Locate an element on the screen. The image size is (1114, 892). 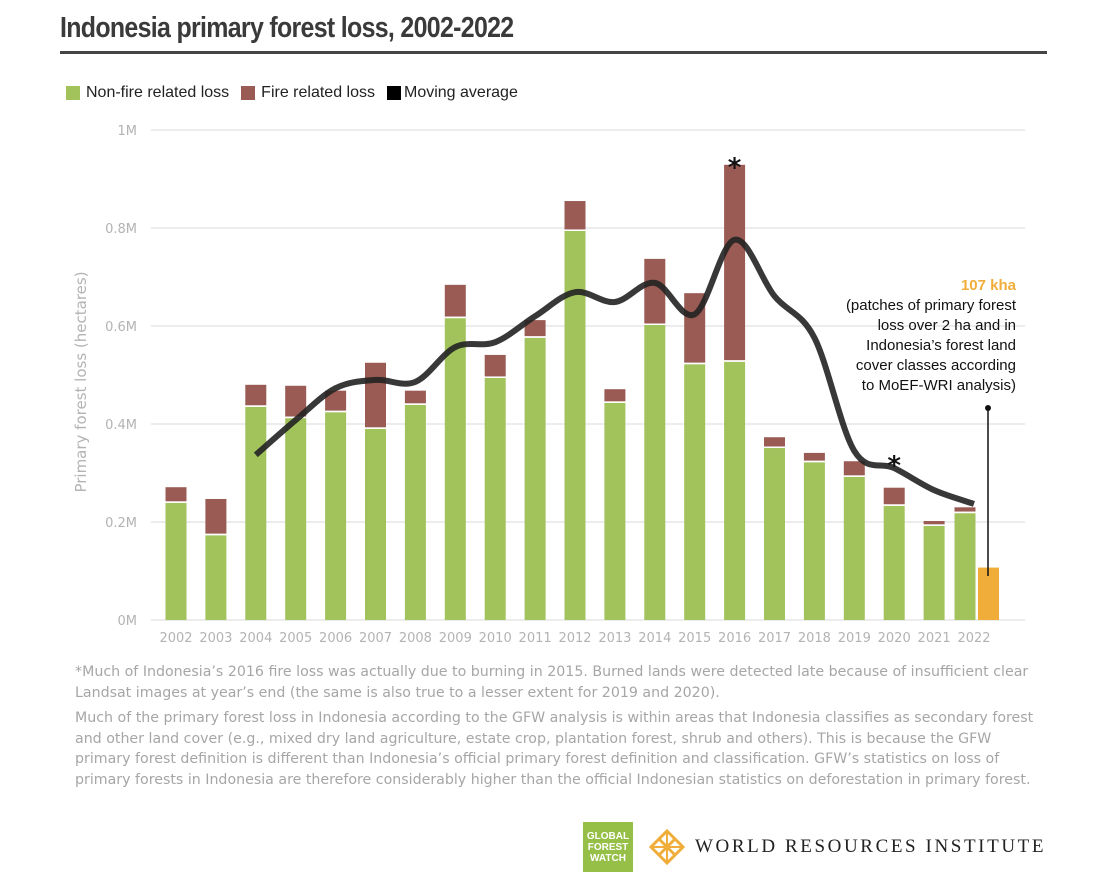
annotation-line: cover classes according is located at coordinates (935, 365).